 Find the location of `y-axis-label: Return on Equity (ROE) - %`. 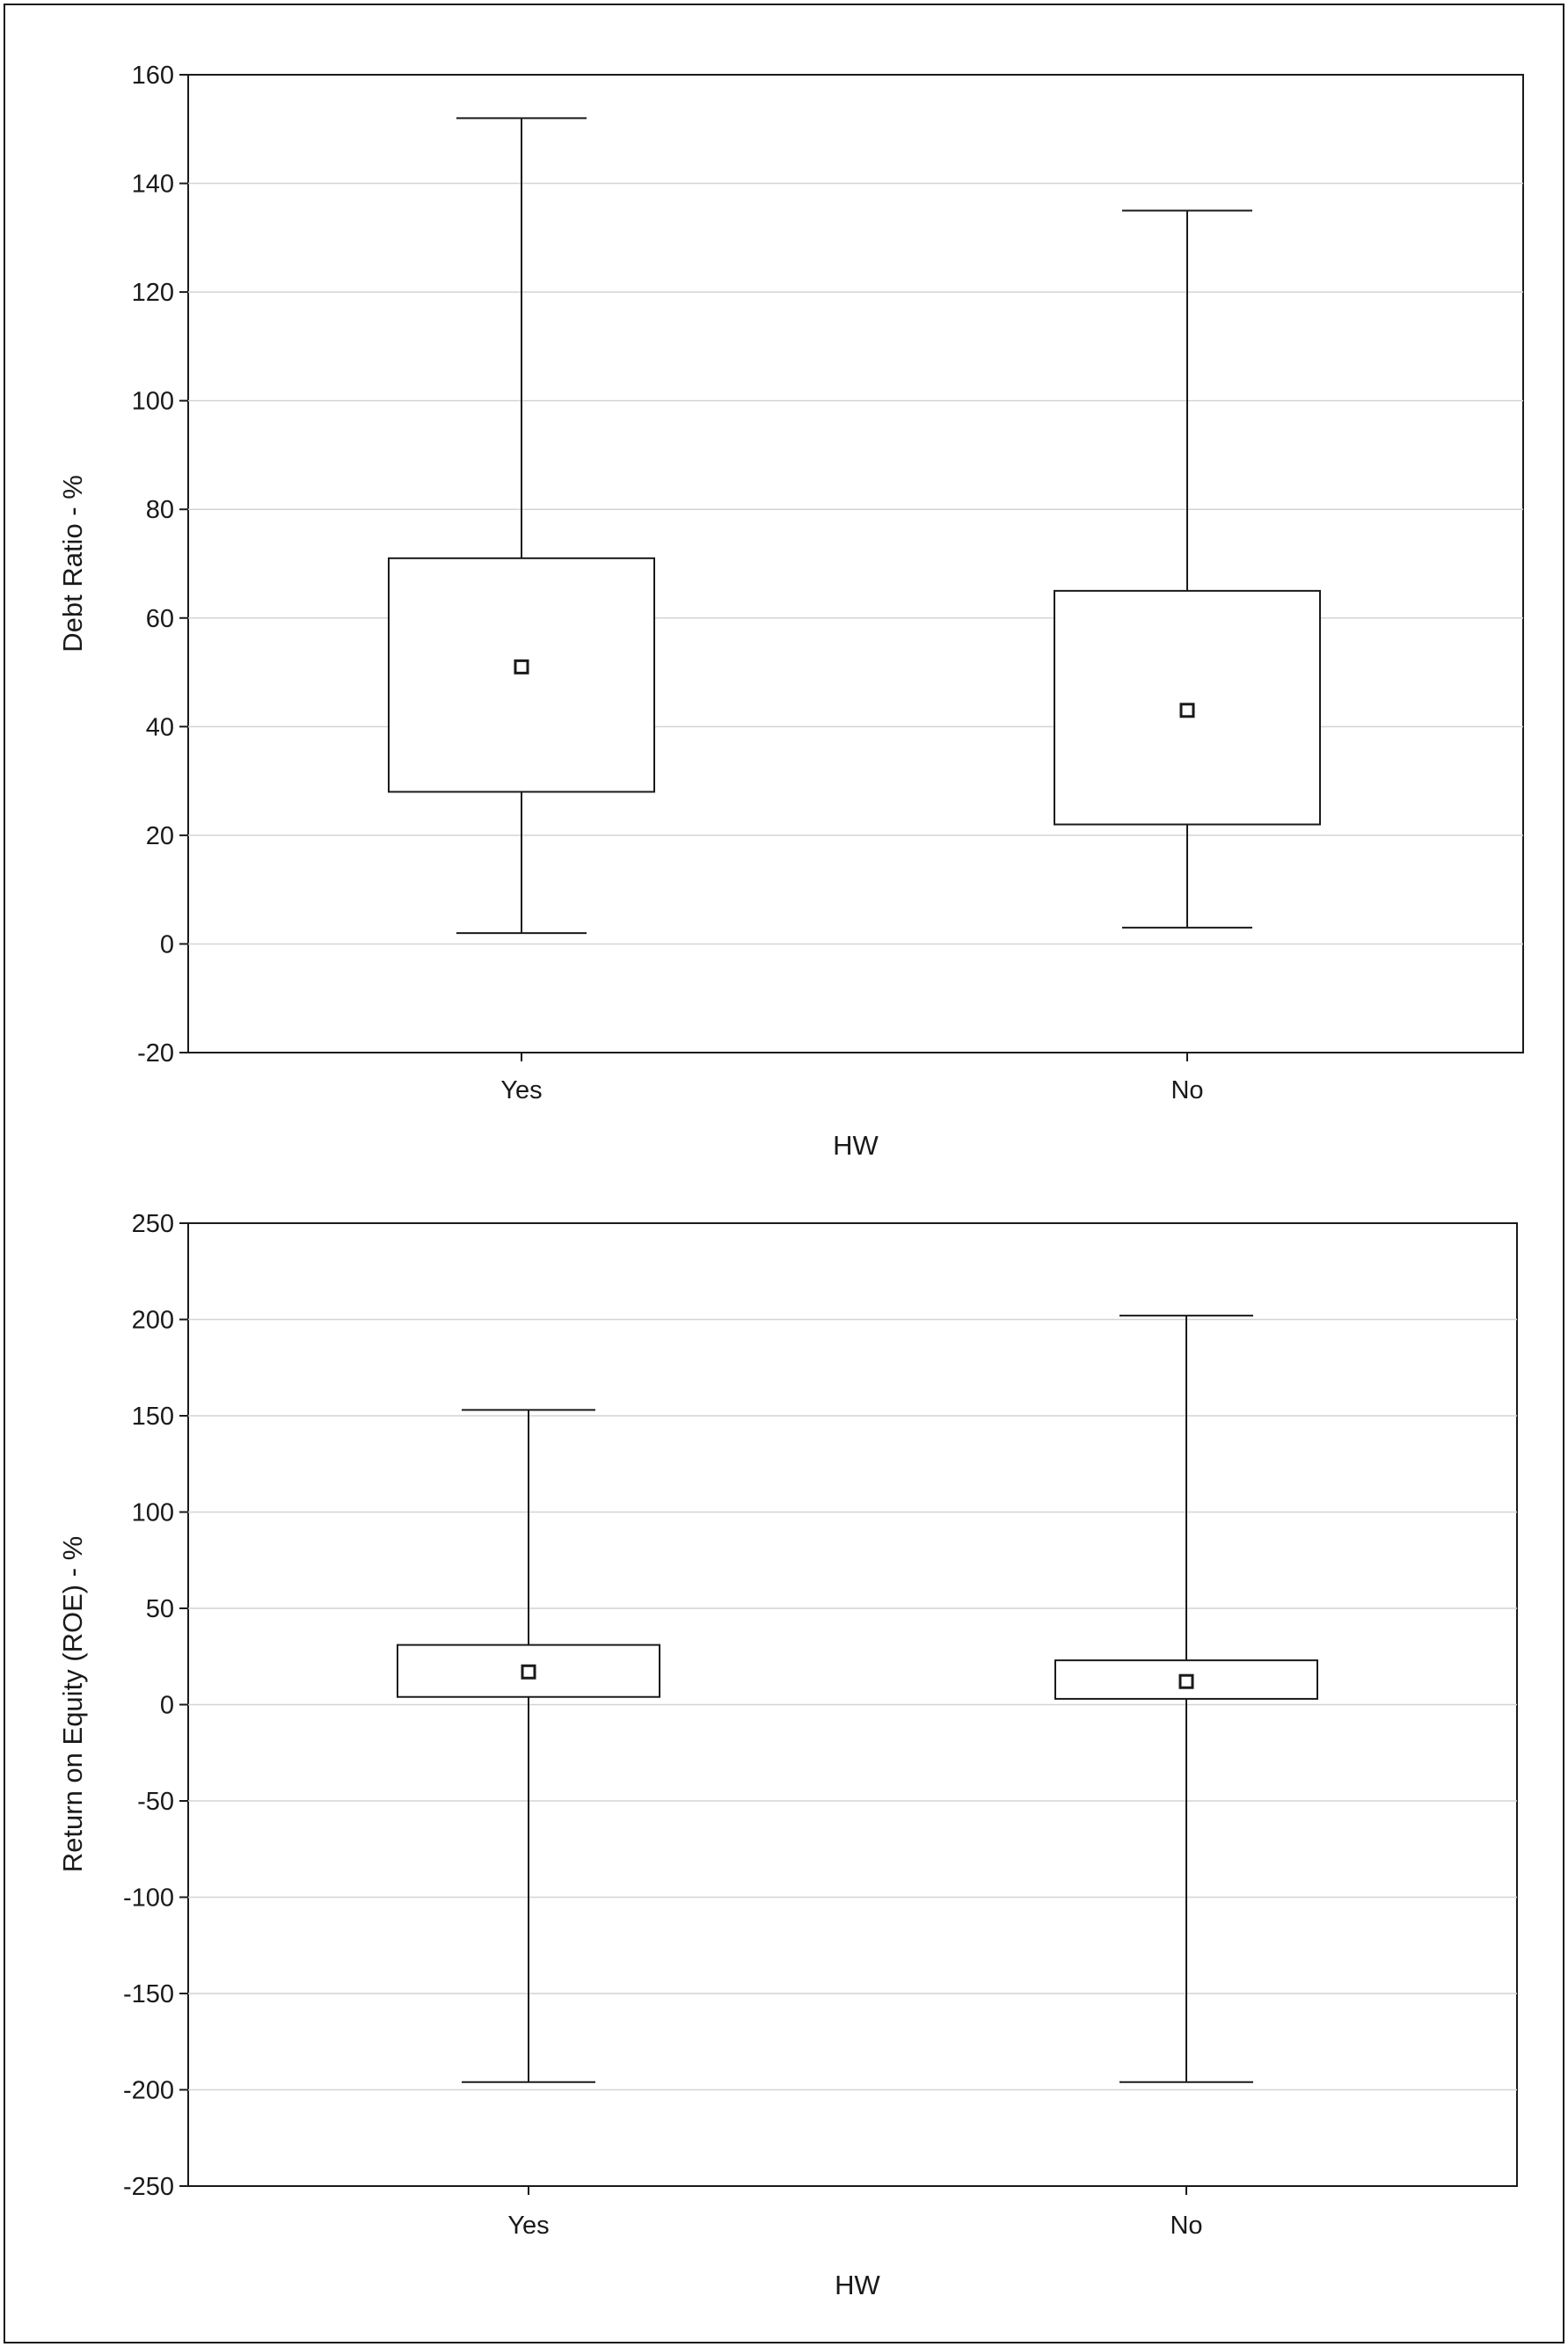

y-axis-label: Return on Equity (ROE) - % is located at coordinates (72, 1704).